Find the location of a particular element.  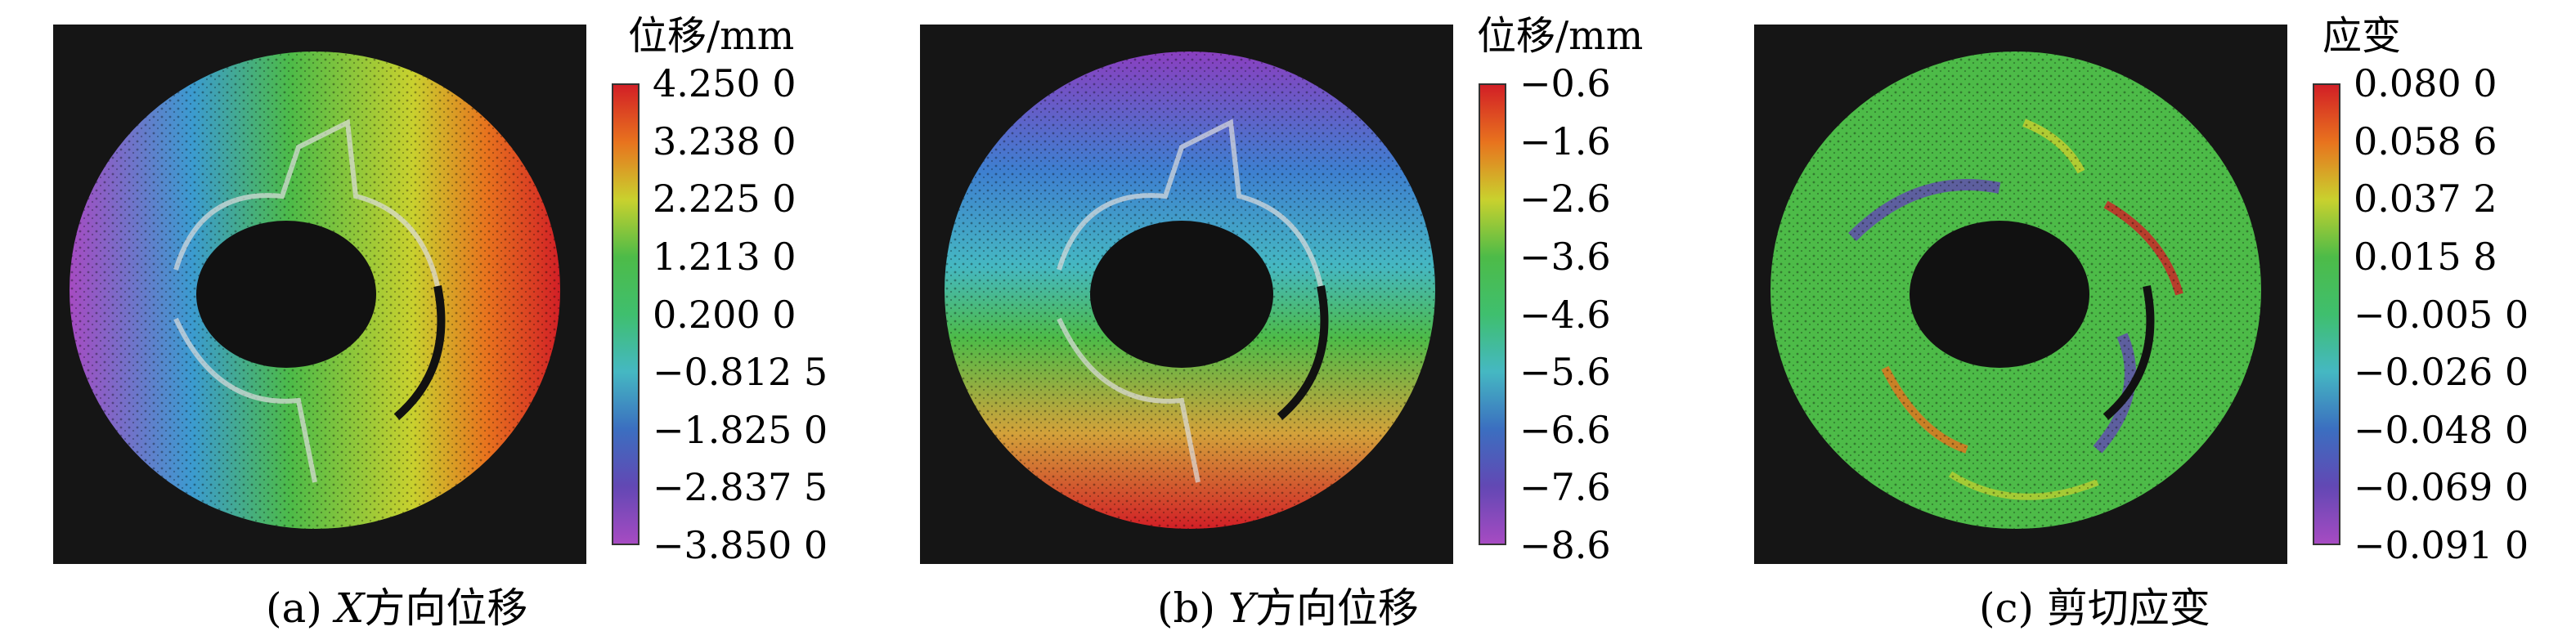

colorbar-tick: −0.048 0 is located at coordinates (2442, 429).